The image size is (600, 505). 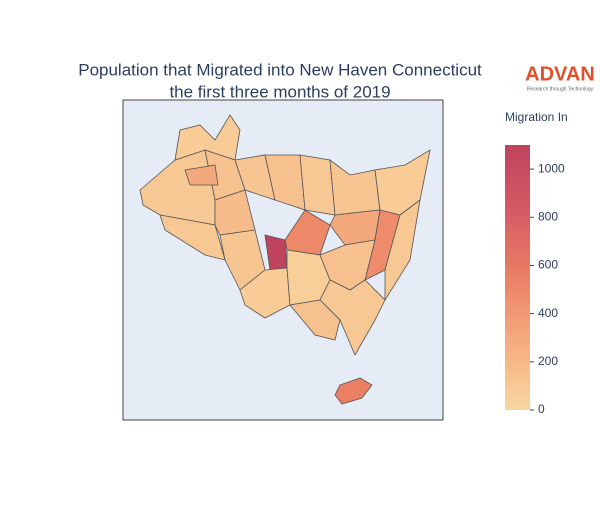 What do you see at coordinates (560, 89) in the screenshot?
I see `logo-tagline: Research through Technology` at bounding box center [560, 89].